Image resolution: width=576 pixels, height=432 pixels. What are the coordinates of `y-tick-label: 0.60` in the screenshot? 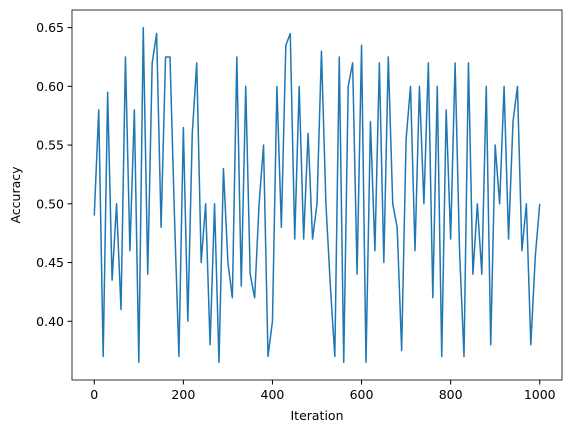 It's located at (50, 86).